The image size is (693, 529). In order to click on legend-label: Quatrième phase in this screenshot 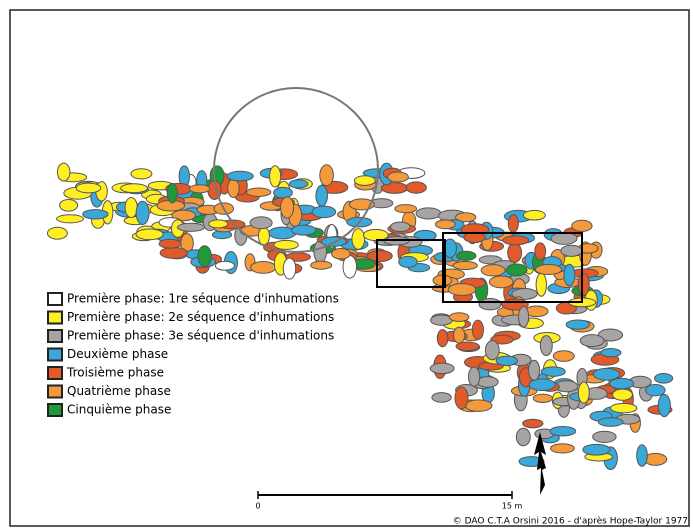, I will do `click(119, 391)`.